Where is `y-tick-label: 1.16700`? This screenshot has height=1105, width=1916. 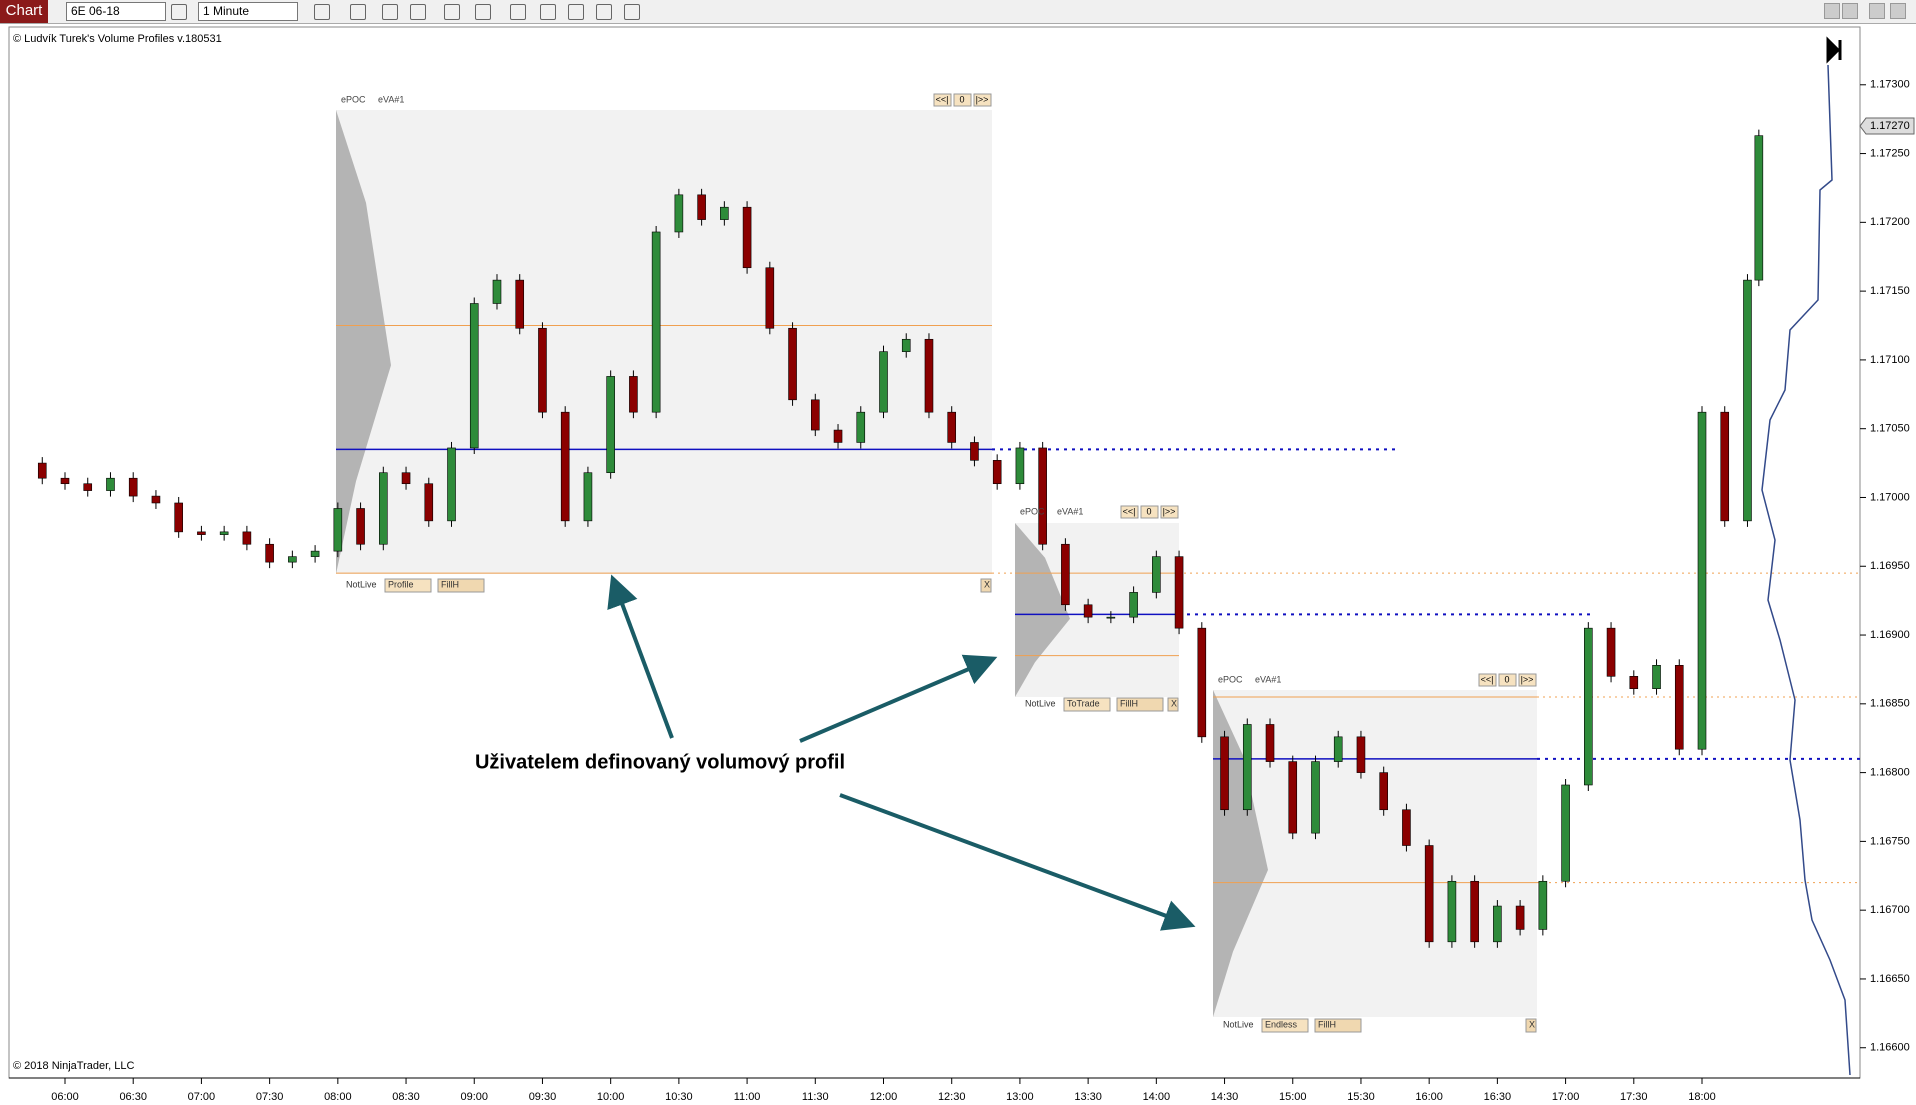
y-tick-label: 1.16700 is located at coordinates (1890, 910).